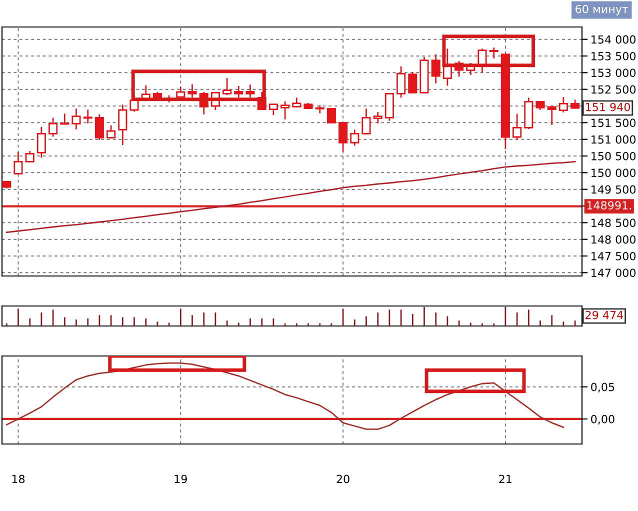 This screenshot has width=638, height=511. Describe the element at coordinates (614, 173) in the screenshot. I see `y-tick-label: 150 000` at that location.